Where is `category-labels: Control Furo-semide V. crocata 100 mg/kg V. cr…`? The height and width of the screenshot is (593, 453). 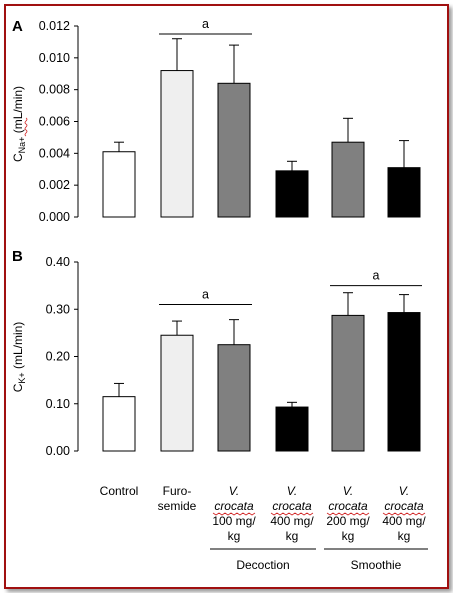 category-labels: Control Furo-semide V. crocata 100 mg/kg V. cr… is located at coordinates (264, 528).